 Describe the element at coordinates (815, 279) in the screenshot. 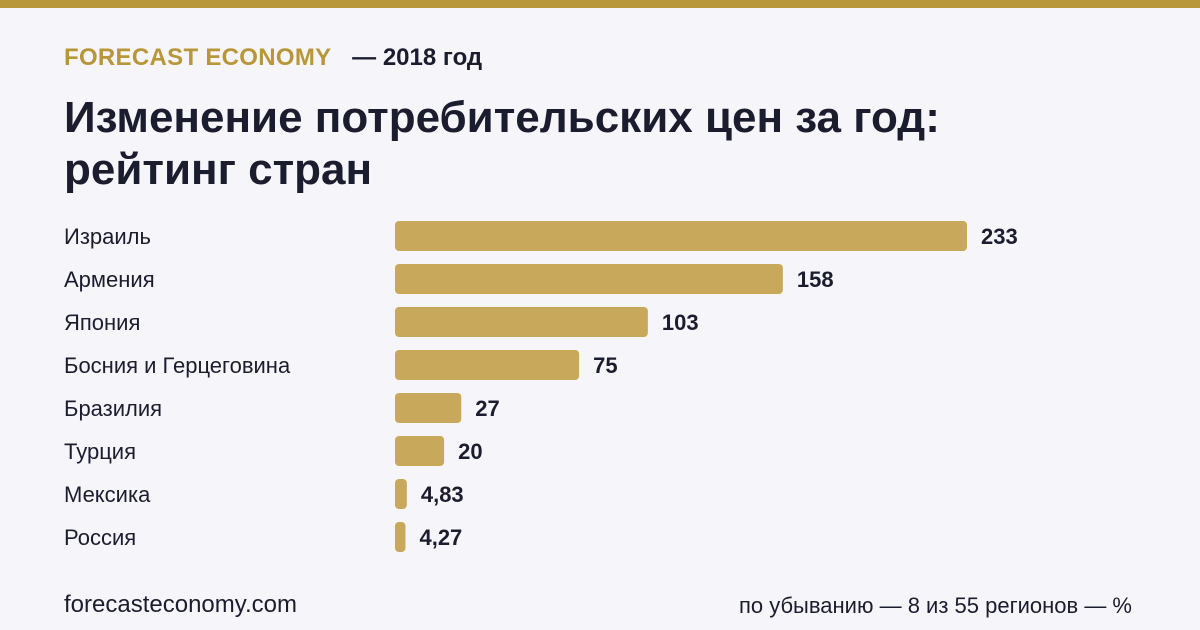

I see `value-label: 158` at that location.